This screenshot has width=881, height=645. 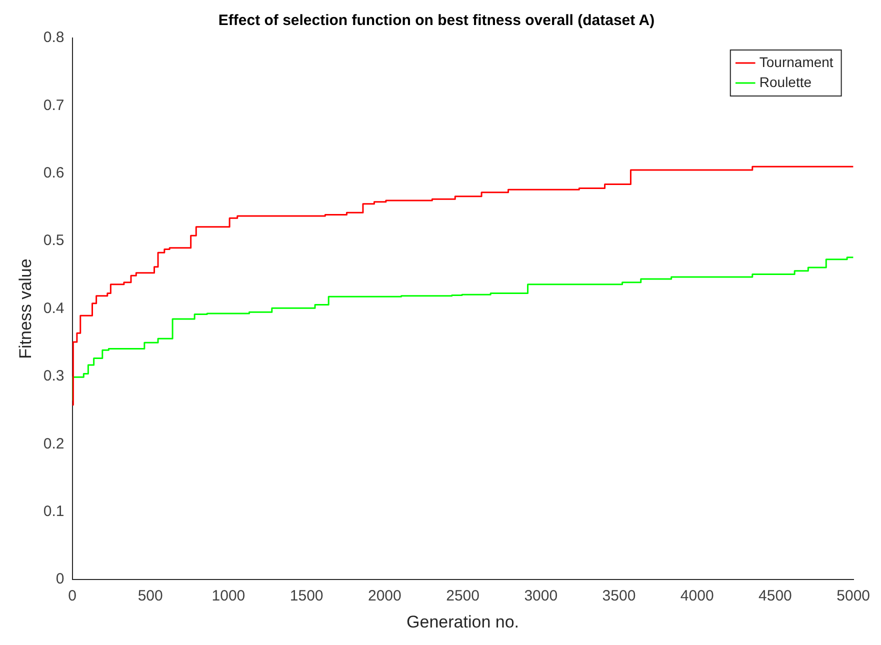 I want to click on y-tick-label: 0.8, so click(x=53, y=37).